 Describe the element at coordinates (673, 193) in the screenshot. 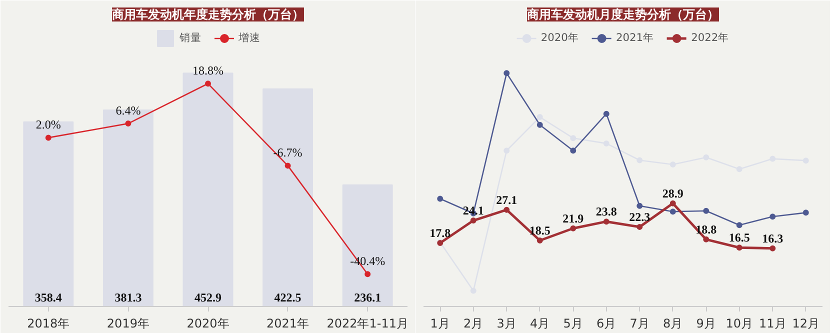

I see `data-label: 28.9` at that location.